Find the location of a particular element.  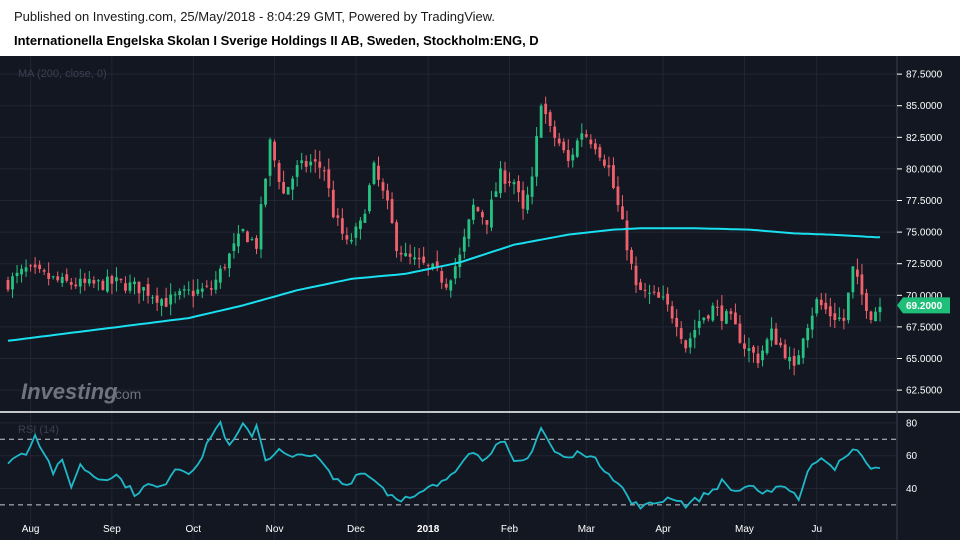

rsi-axis: 80 60 40 is located at coordinates (912, 456).